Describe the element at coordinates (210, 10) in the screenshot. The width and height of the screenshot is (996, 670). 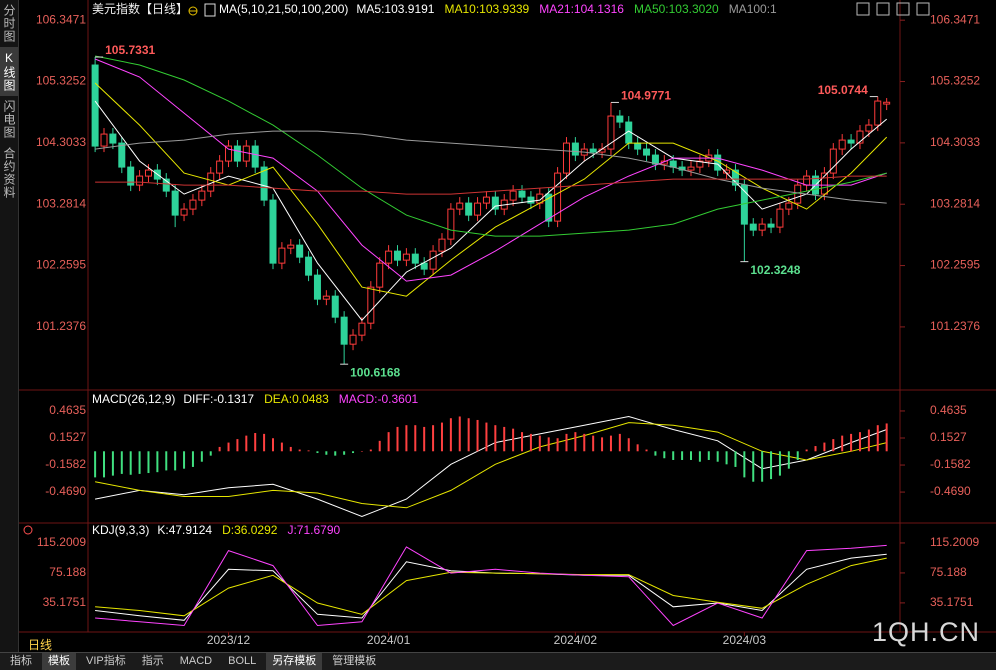
I see `ma-icon` at that location.